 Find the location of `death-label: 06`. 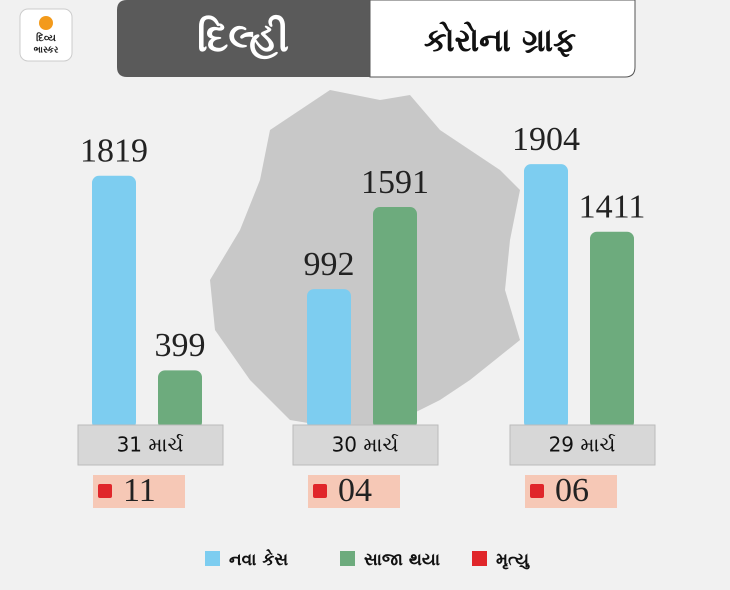

death-label: 06 is located at coordinates (572, 490).